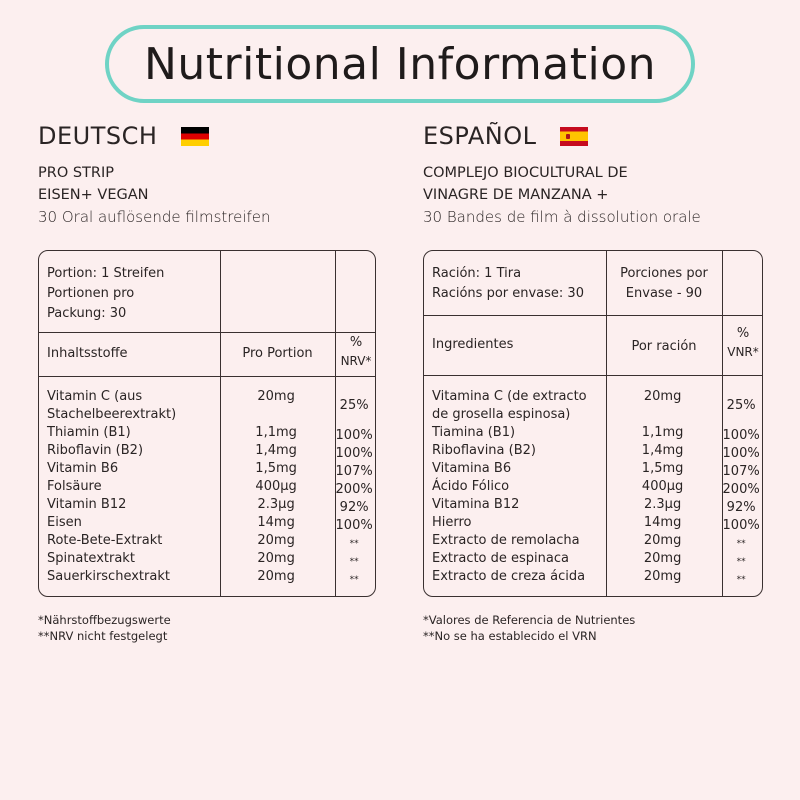  I want to click on table-row: Extracto de creza ácida 20mg **, so click(593, 577).